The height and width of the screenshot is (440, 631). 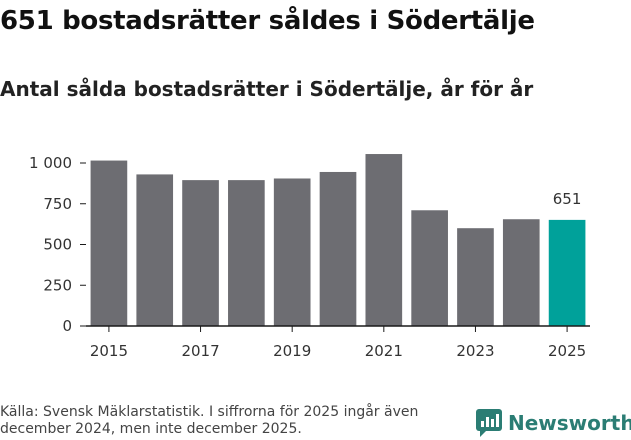 What do you see at coordinates (475, 277) in the screenshot?
I see `bar-2023` at bounding box center [475, 277].